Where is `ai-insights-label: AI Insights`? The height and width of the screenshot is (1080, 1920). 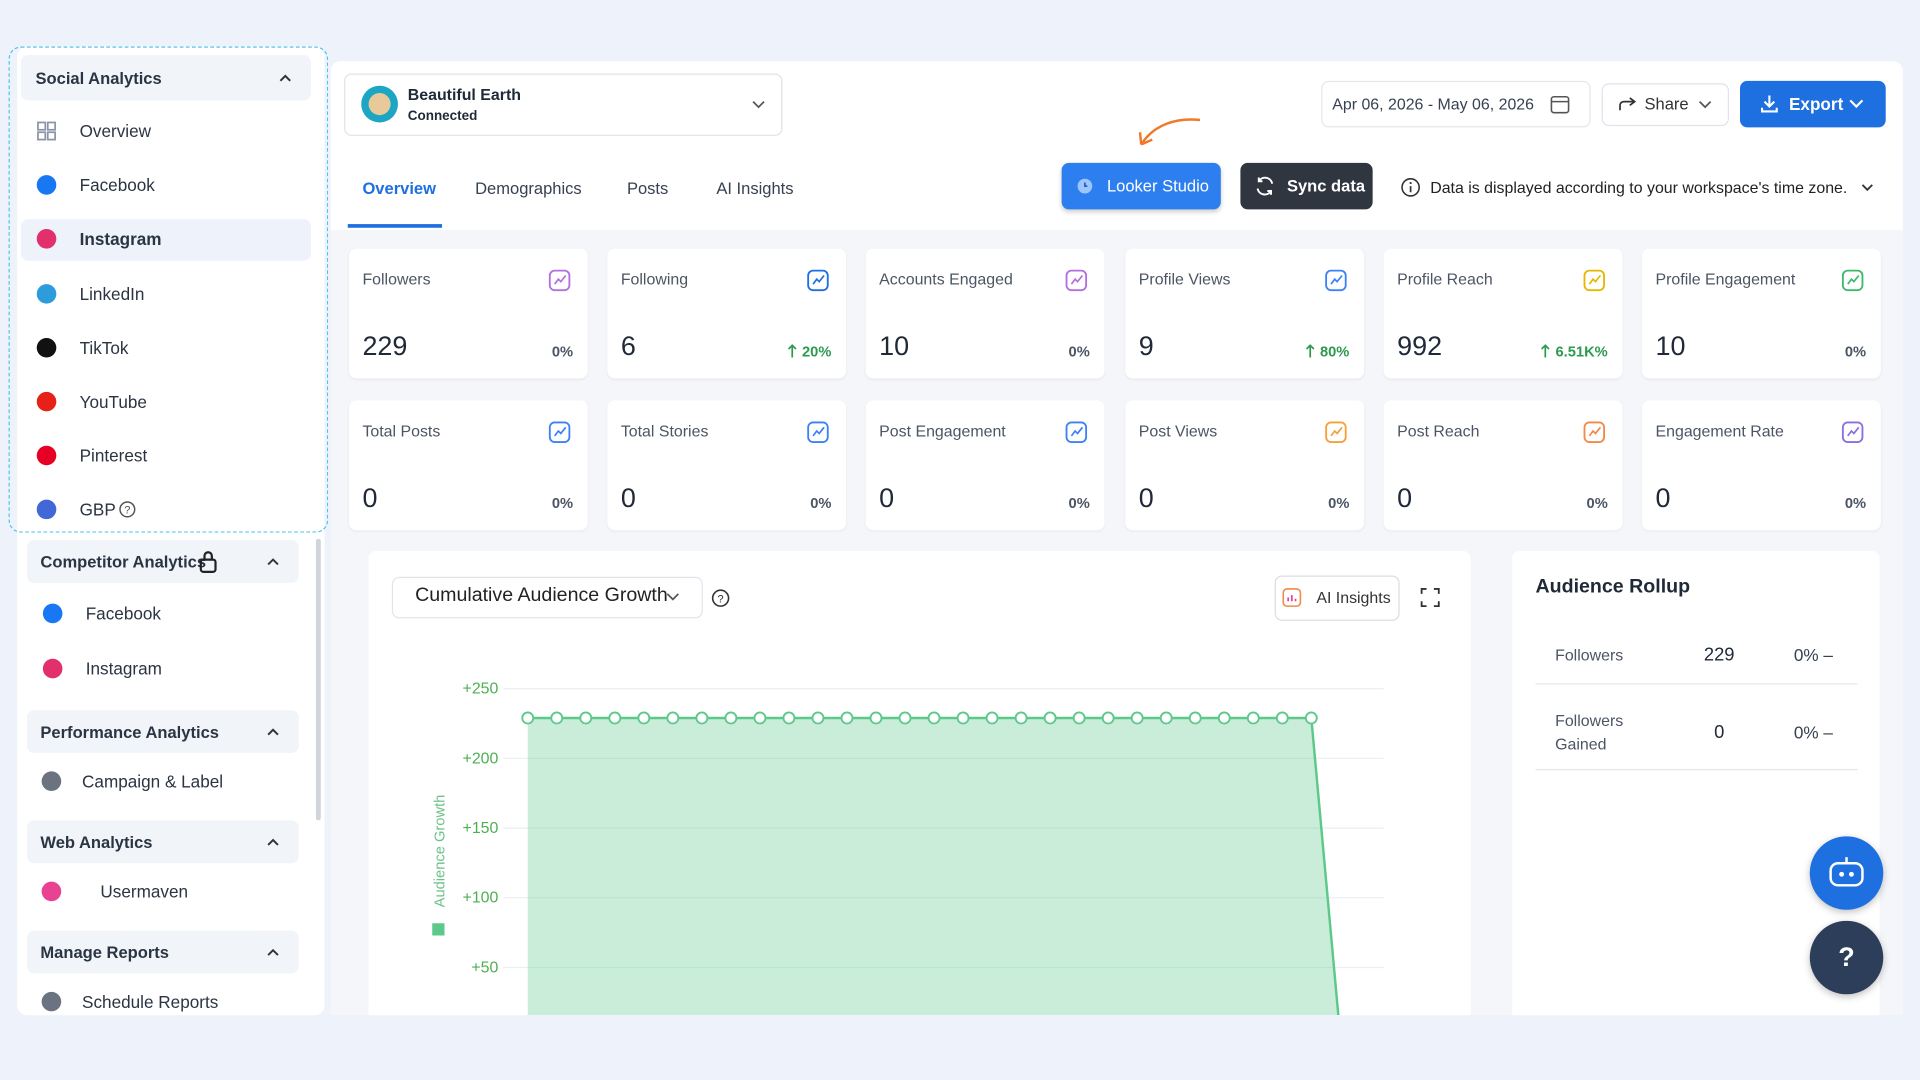 ai-insights-label: AI Insights is located at coordinates (1353, 597).